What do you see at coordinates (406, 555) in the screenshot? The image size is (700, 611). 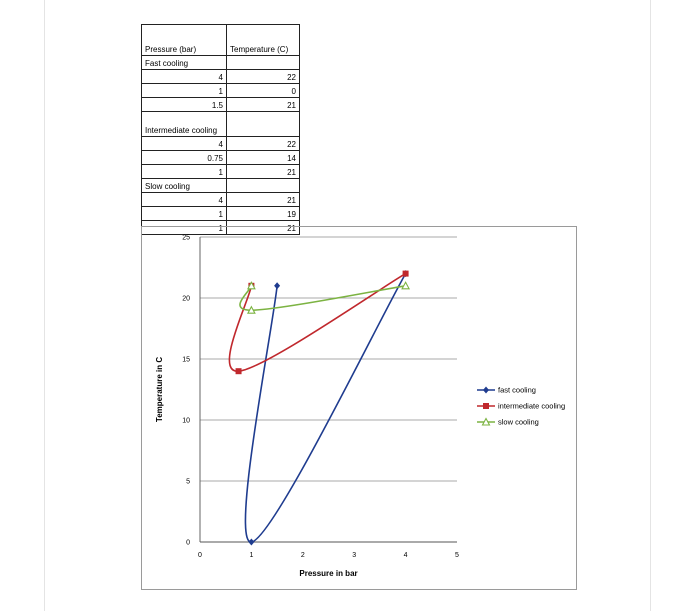 I see `x-tick-label: 4` at bounding box center [406, 555].